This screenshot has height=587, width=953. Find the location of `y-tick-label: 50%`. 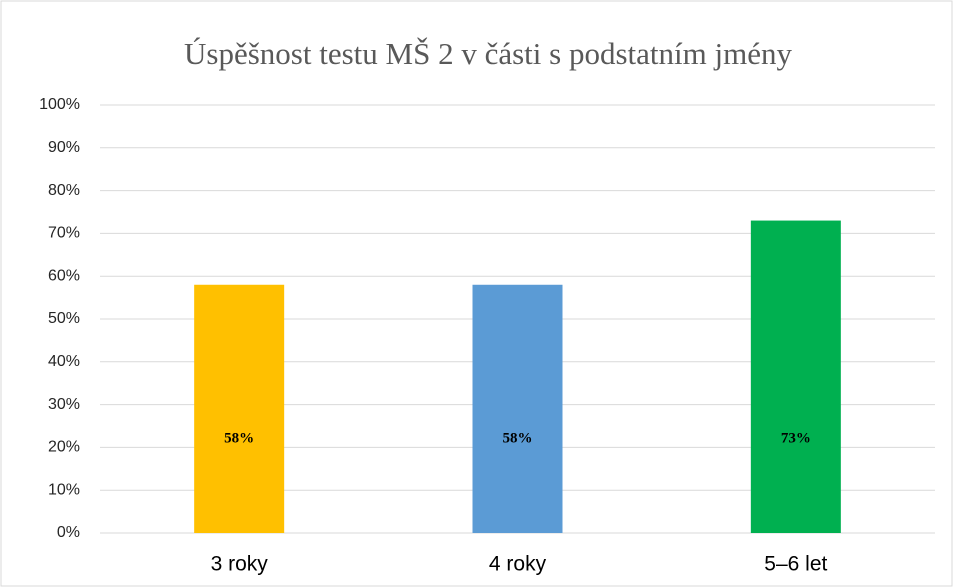

y-tick-label: 50% is located at coordinates (64, 318).